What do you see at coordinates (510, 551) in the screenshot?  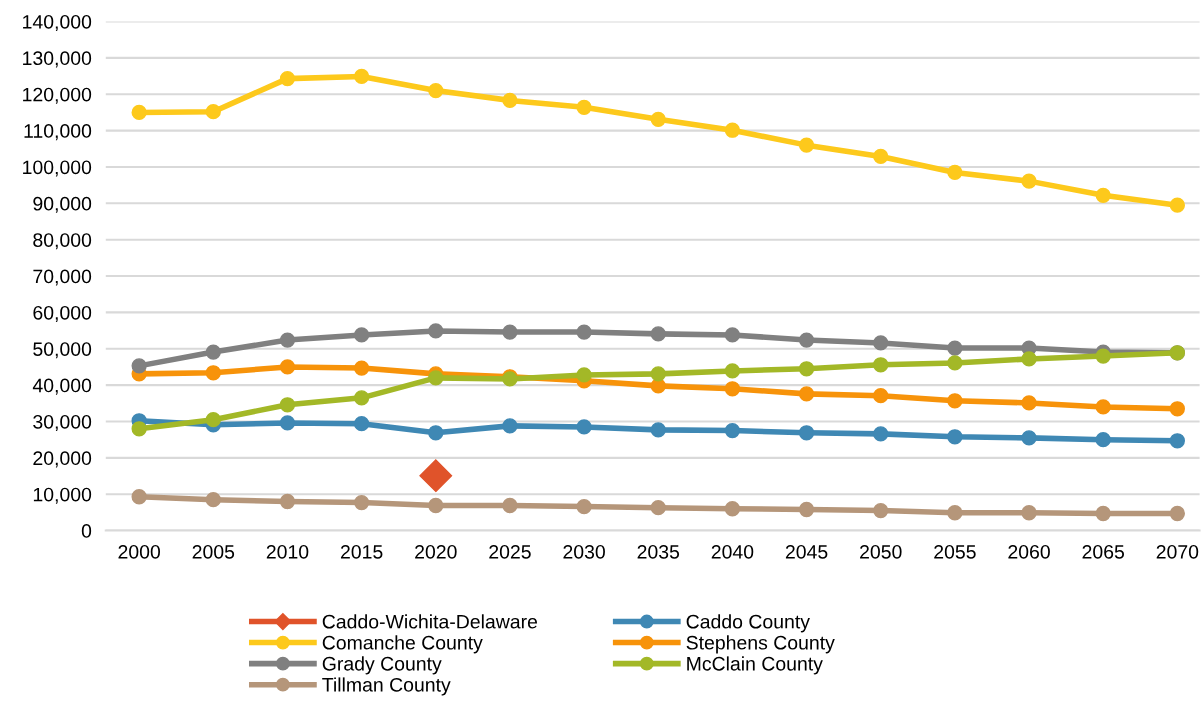 I see `x-tick-label: 2025` at bounding box center [510, 551].